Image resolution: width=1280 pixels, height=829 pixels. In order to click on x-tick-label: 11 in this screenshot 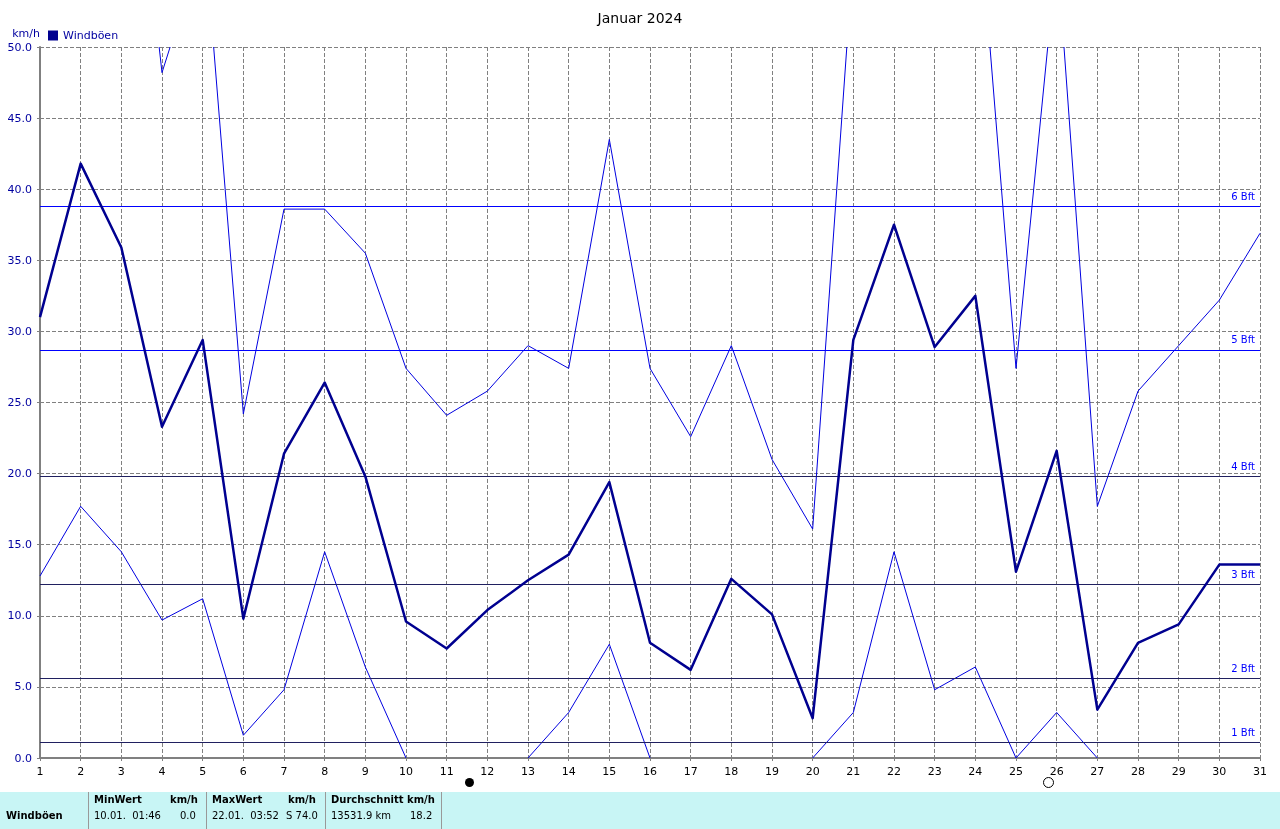, I will do `click(446, 771)`.